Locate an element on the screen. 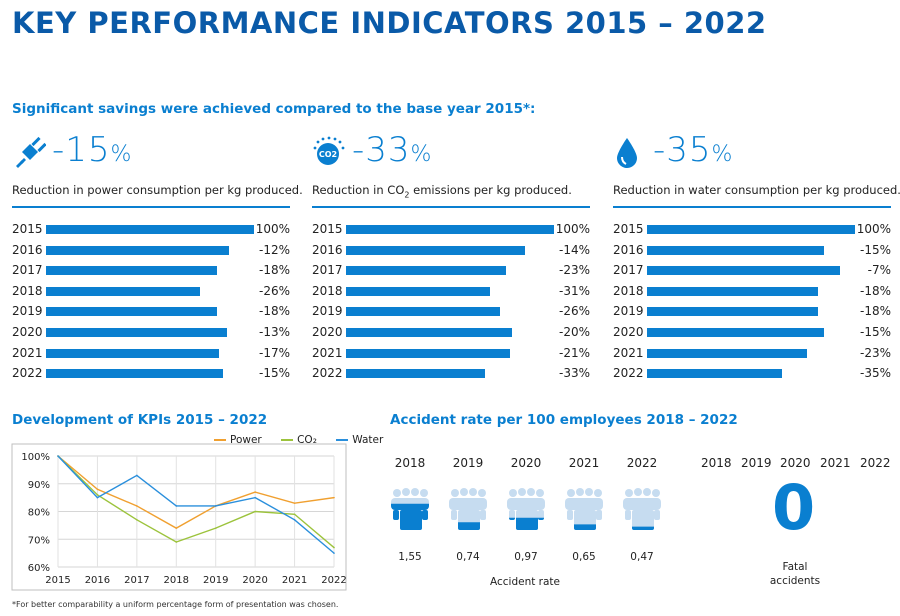 The image size is (900, 616). bar-row: 2019 -26% is located at coordinates (451, 312).